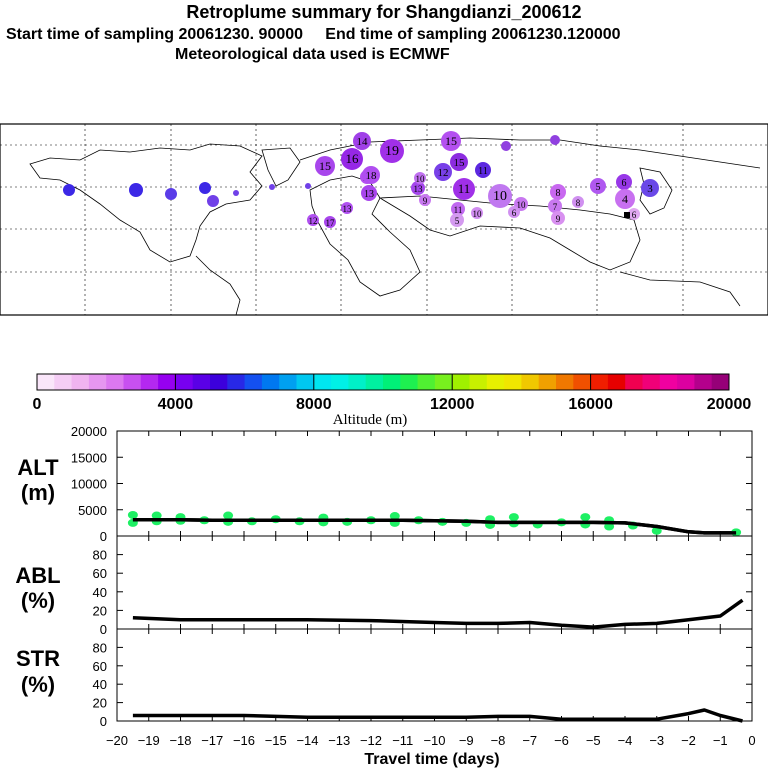 The height and width of the screenshot is (768, 768). What do you see at coordinates (38, 467) in the screenshot?
I see `panel-label-alt: ALT` at bounding box center [38, 467].